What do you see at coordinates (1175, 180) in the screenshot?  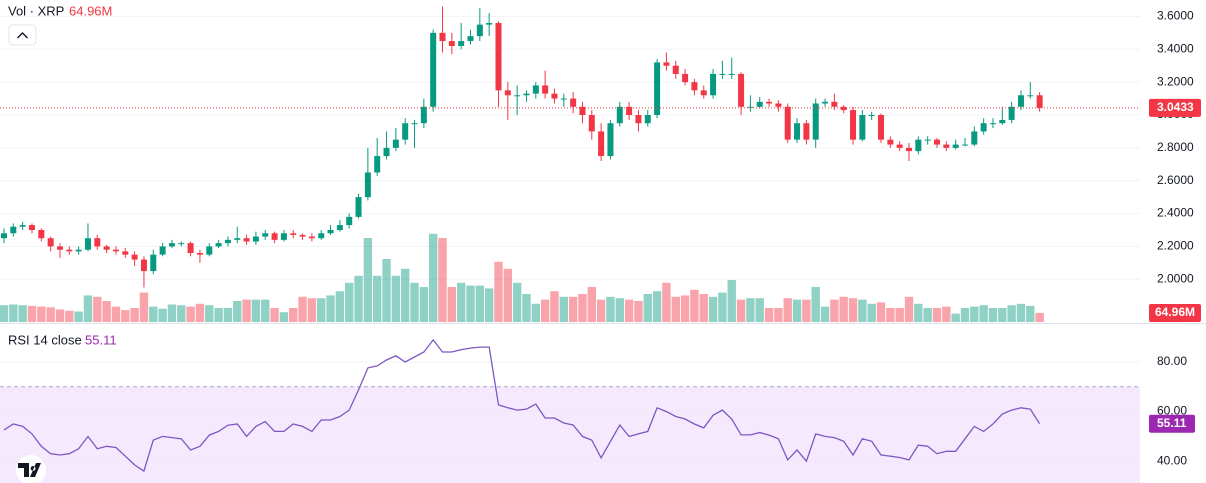 I see `y-tick-label: 2.6000` at bounding box center [1175, 180].